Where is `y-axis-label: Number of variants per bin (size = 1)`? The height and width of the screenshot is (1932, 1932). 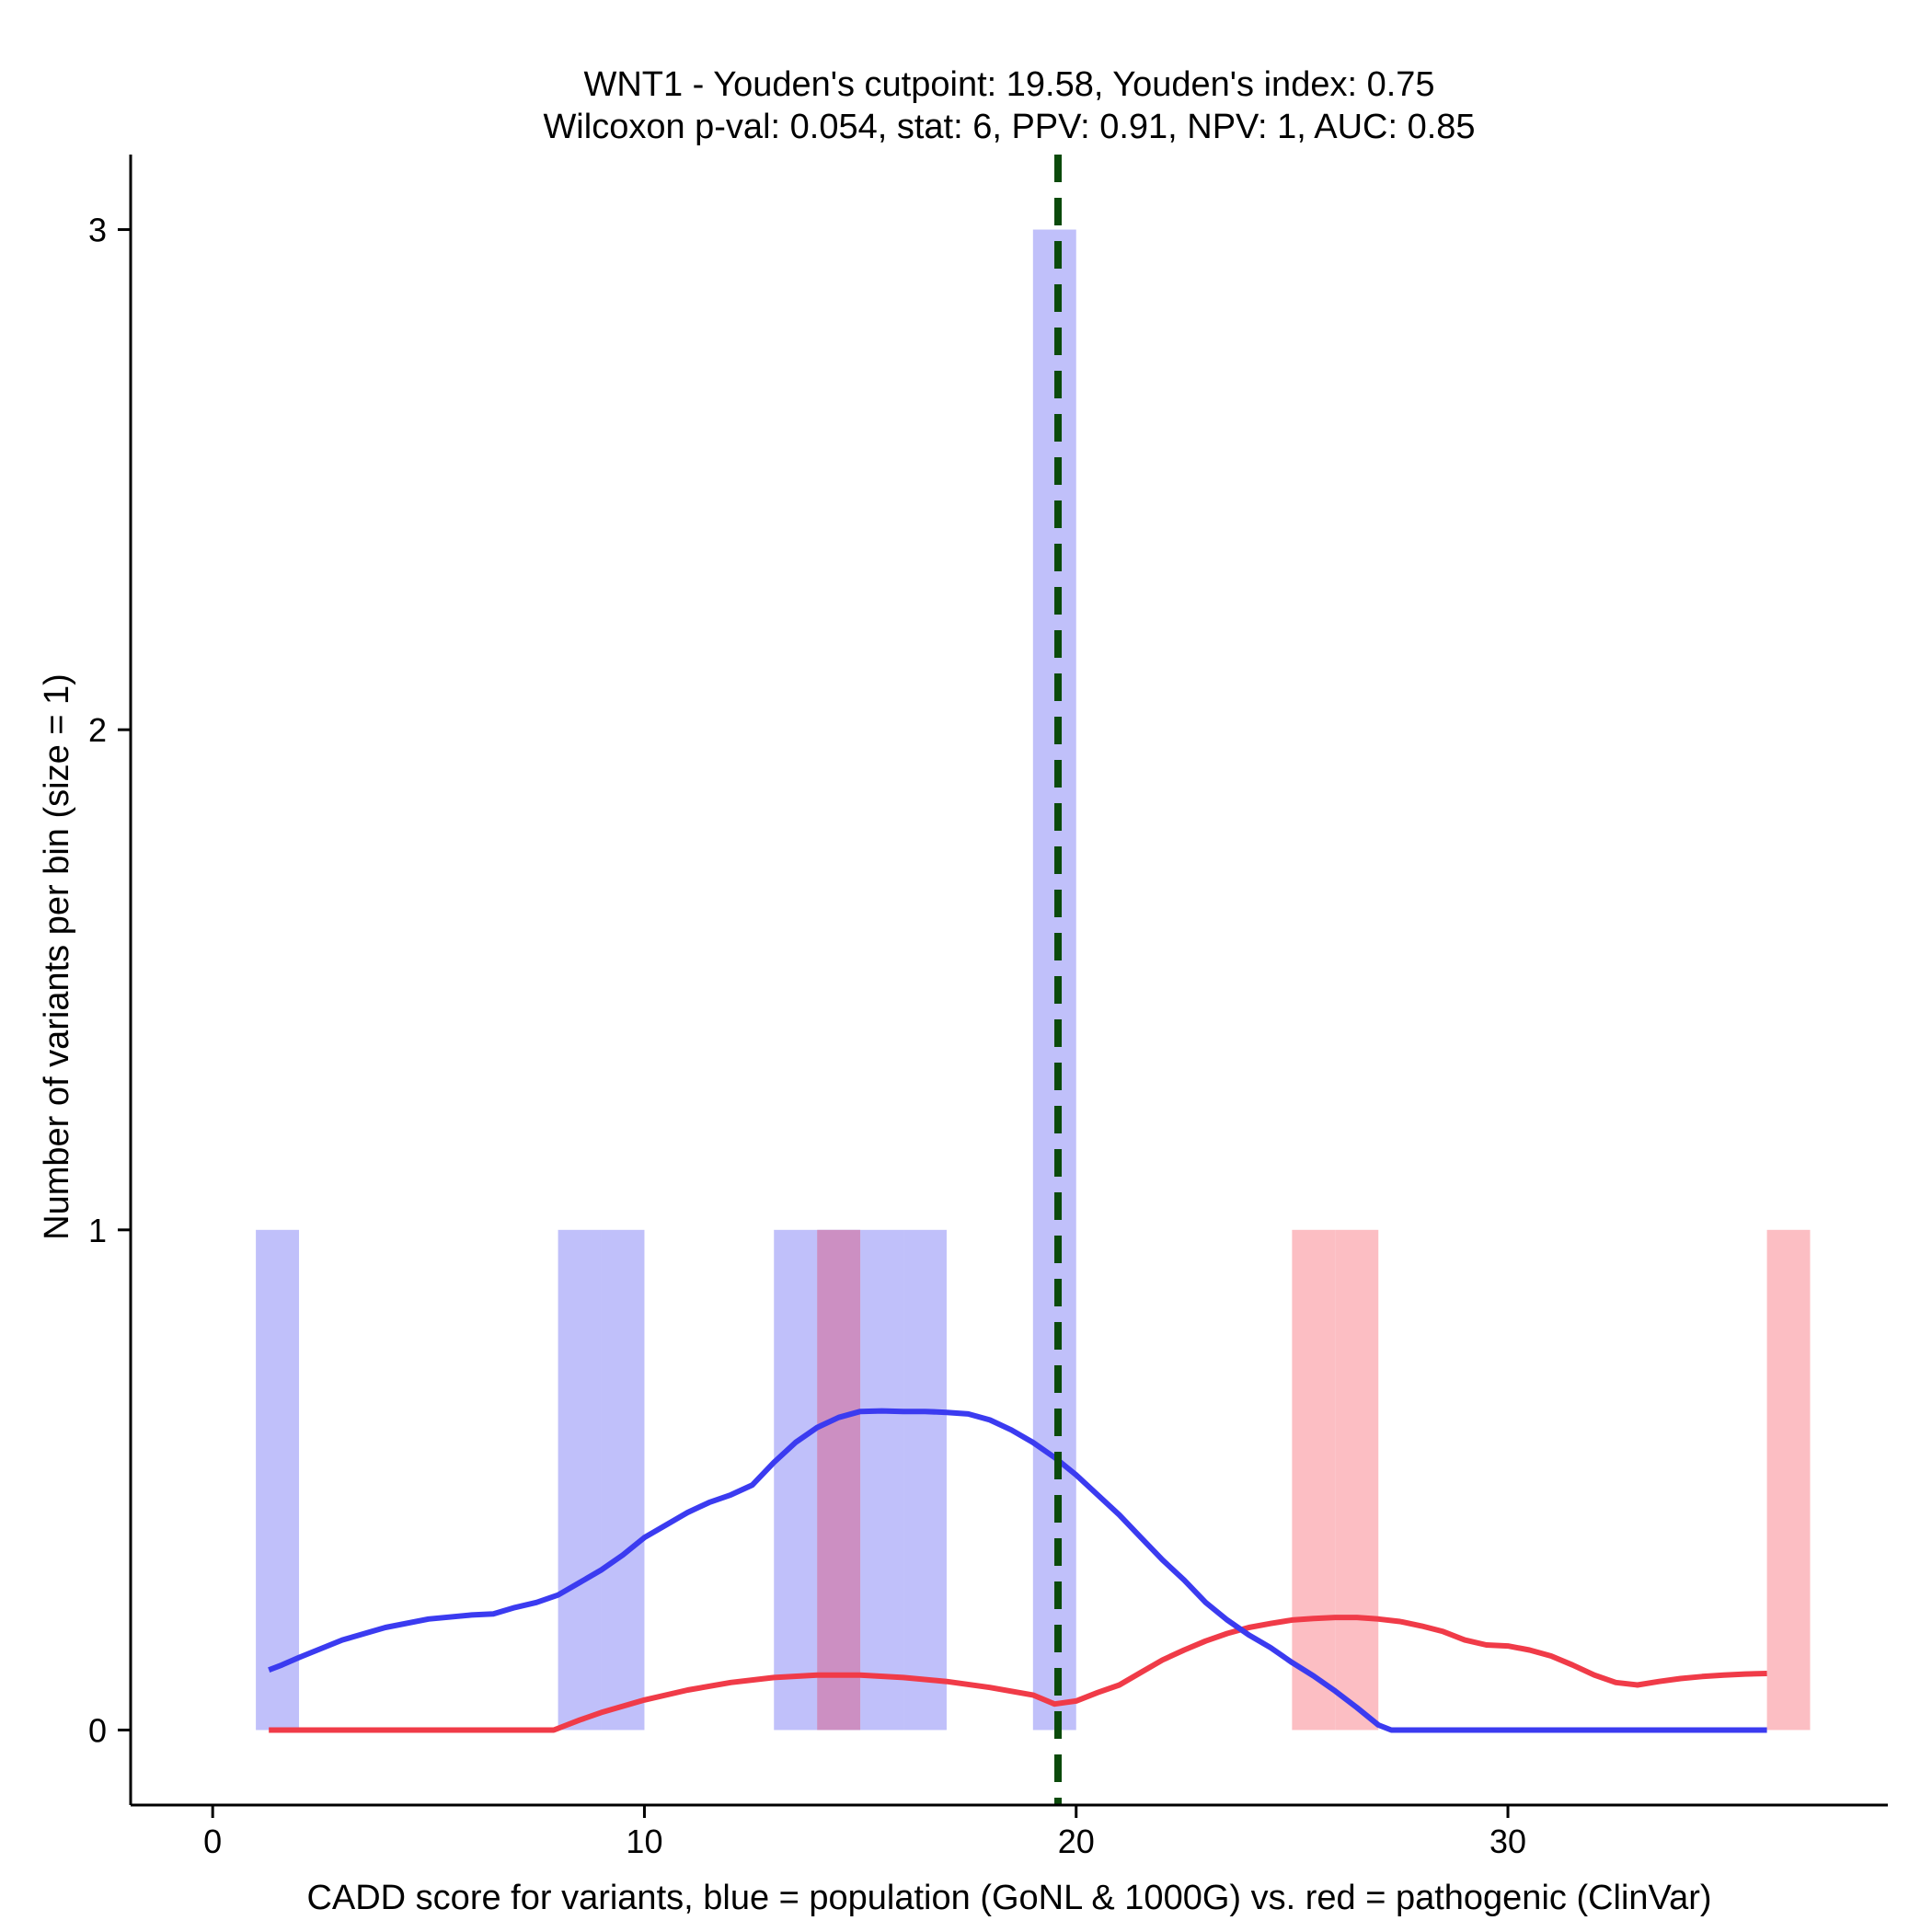
y-axis-label: Number of variants per bin (size = 1) is located at coordinates (57, 956).